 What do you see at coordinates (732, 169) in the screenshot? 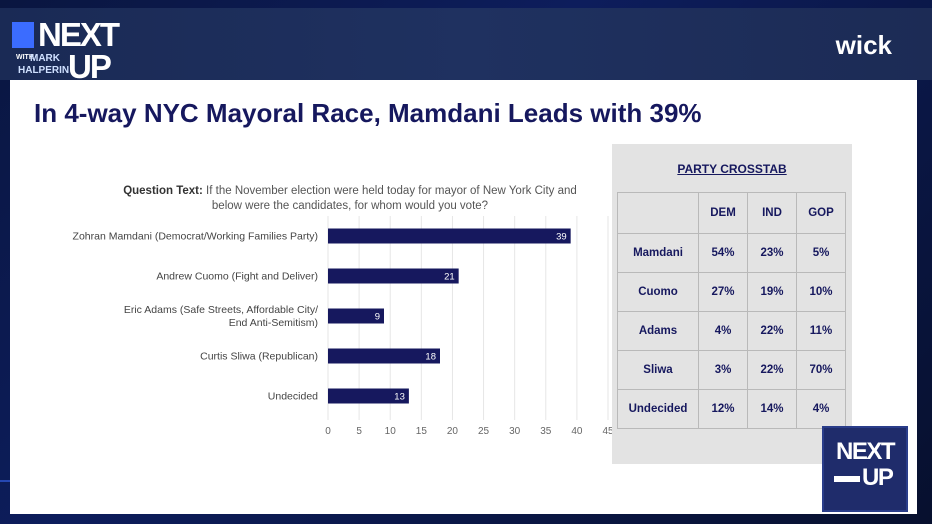
I see `crosstab-title: PARTY CROSSTAB` at bounding box center [732, 169].